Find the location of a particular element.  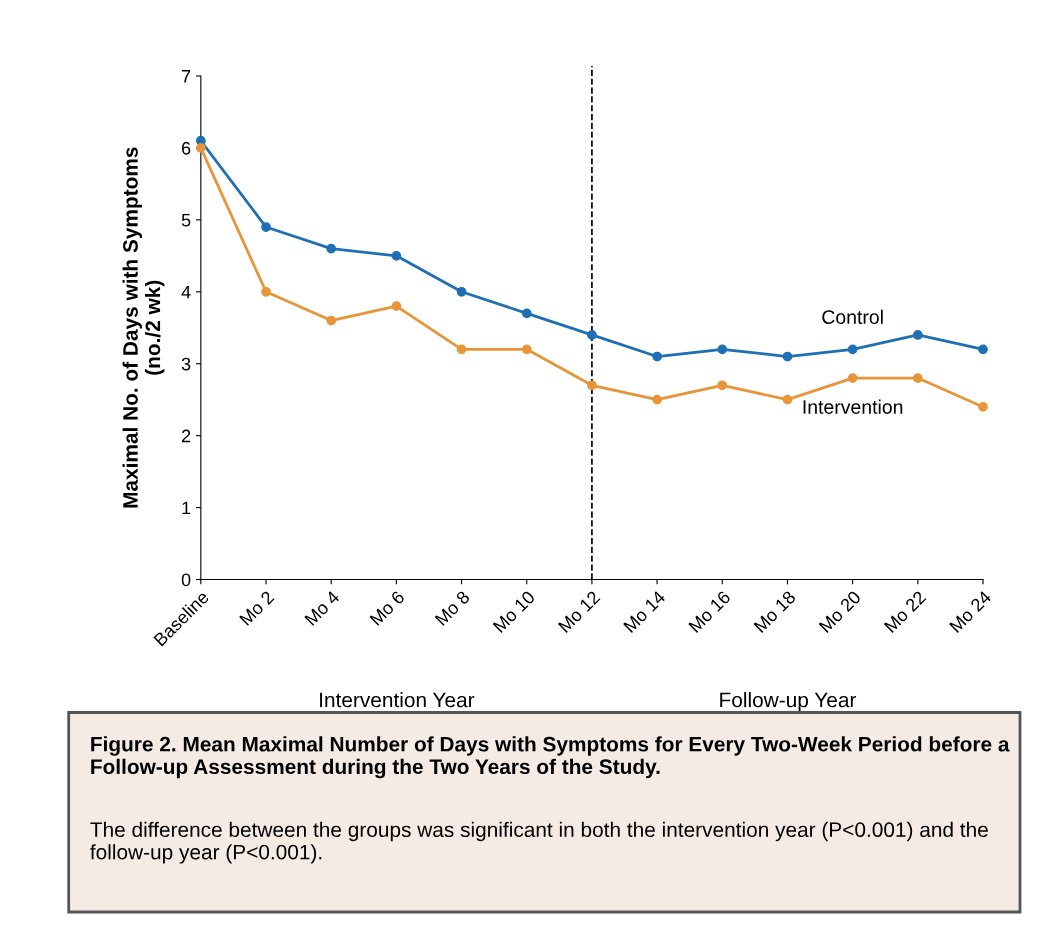

y-tick-label: 2 is located at coordinates (186, 436).